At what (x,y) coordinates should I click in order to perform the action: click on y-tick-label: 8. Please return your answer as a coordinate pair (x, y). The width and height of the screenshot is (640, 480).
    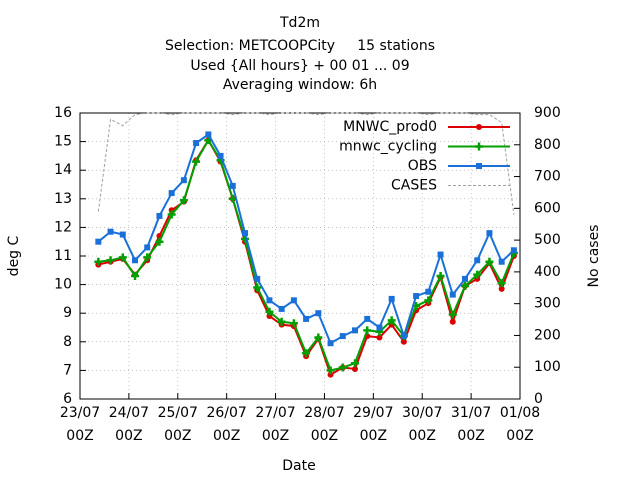
    Looking at the image, I should click on (67, 342).